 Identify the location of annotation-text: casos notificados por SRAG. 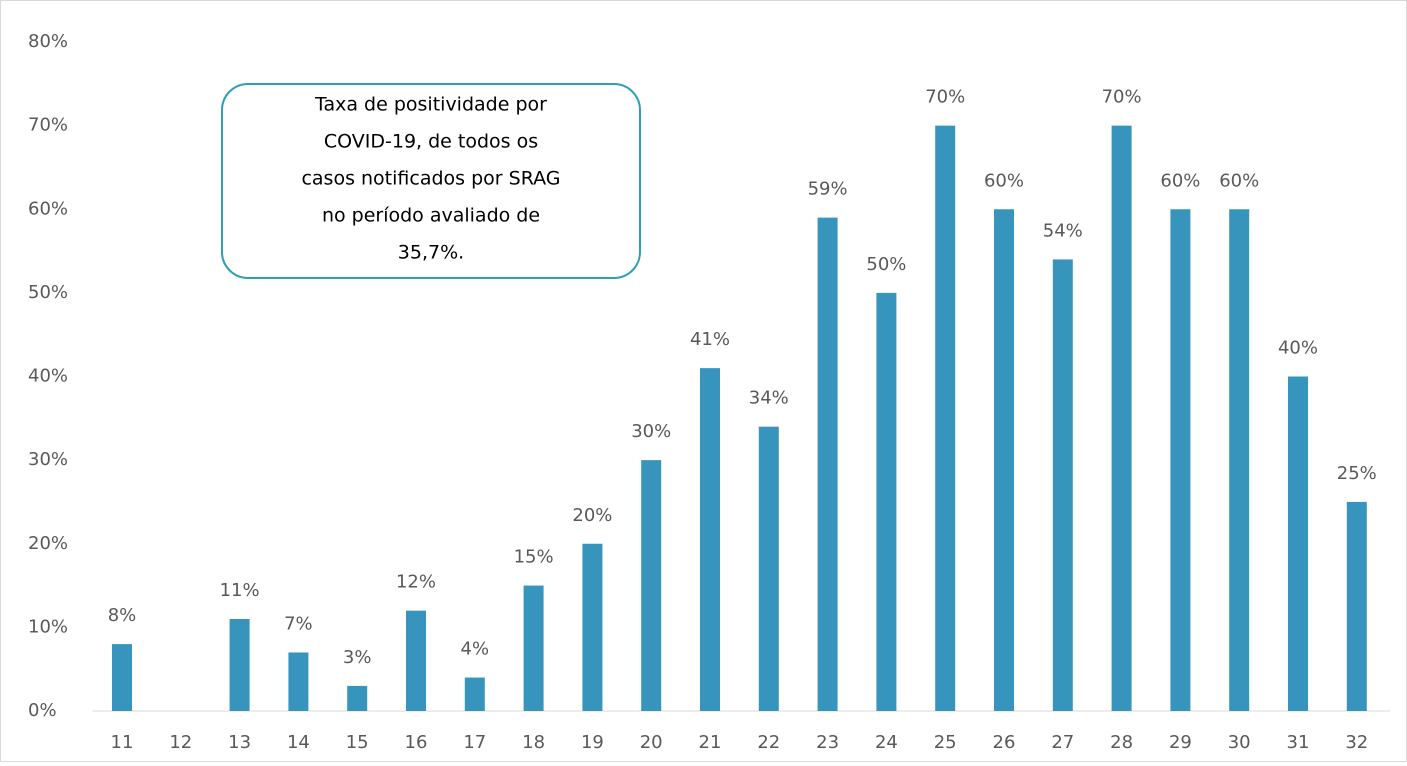
(430, 179).